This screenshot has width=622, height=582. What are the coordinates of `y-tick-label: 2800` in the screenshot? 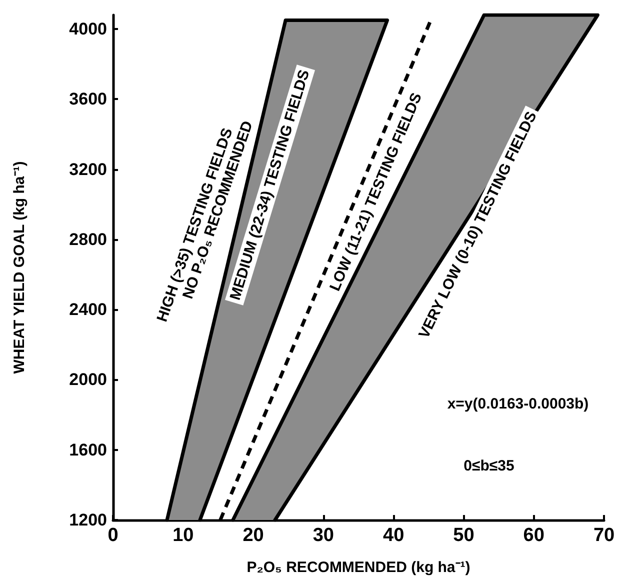 It's located at (88, 239).